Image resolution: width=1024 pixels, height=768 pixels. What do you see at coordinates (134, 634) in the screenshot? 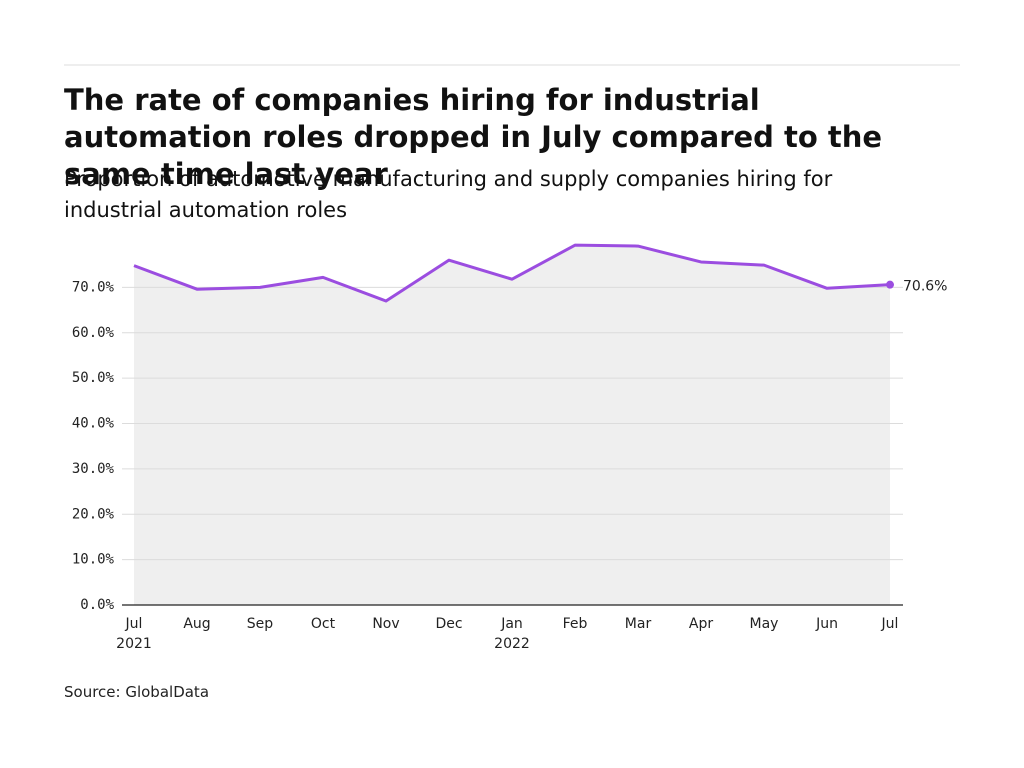
I see `x-tick-label: Jul 2021` at bounding box center [134, 634].